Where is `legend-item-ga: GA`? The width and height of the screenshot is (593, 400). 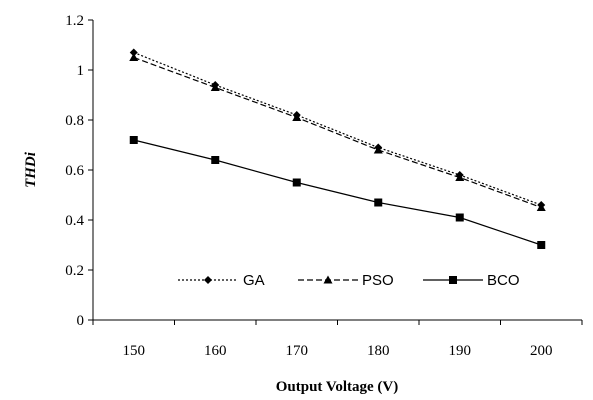 legend-item-ga: GA is located at coordinates (221, 280).